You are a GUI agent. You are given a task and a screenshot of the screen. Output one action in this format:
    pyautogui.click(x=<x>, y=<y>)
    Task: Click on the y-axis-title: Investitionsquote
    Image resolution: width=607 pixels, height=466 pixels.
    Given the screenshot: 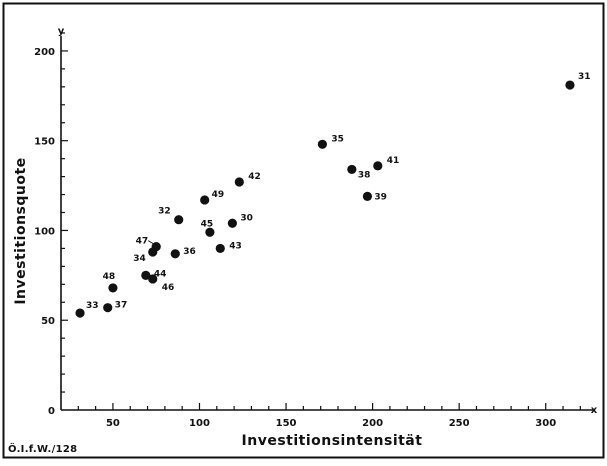 What is the action you would take?
    pyautogui.click(x=21, y=230)
    